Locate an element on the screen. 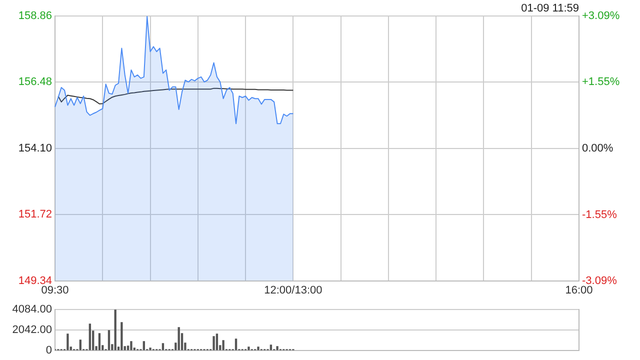 The height and width of the screenshot is (360, 640). x-tick-label: 16:00 is located at coordinates (579, 290).